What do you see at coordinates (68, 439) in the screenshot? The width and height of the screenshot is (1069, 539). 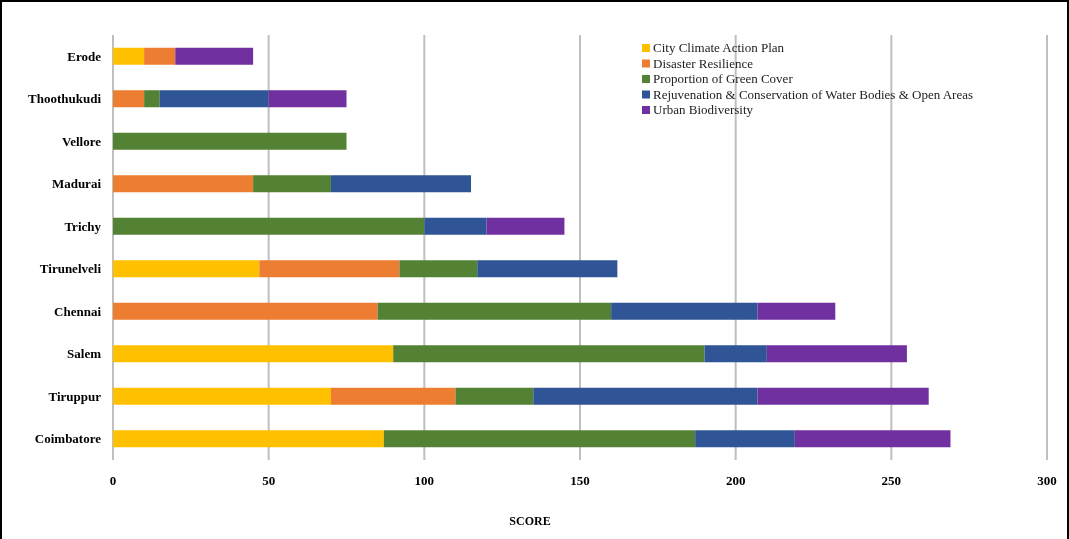 I see `y-tick-label: Coimbatore` at bounding box center [68, 439].